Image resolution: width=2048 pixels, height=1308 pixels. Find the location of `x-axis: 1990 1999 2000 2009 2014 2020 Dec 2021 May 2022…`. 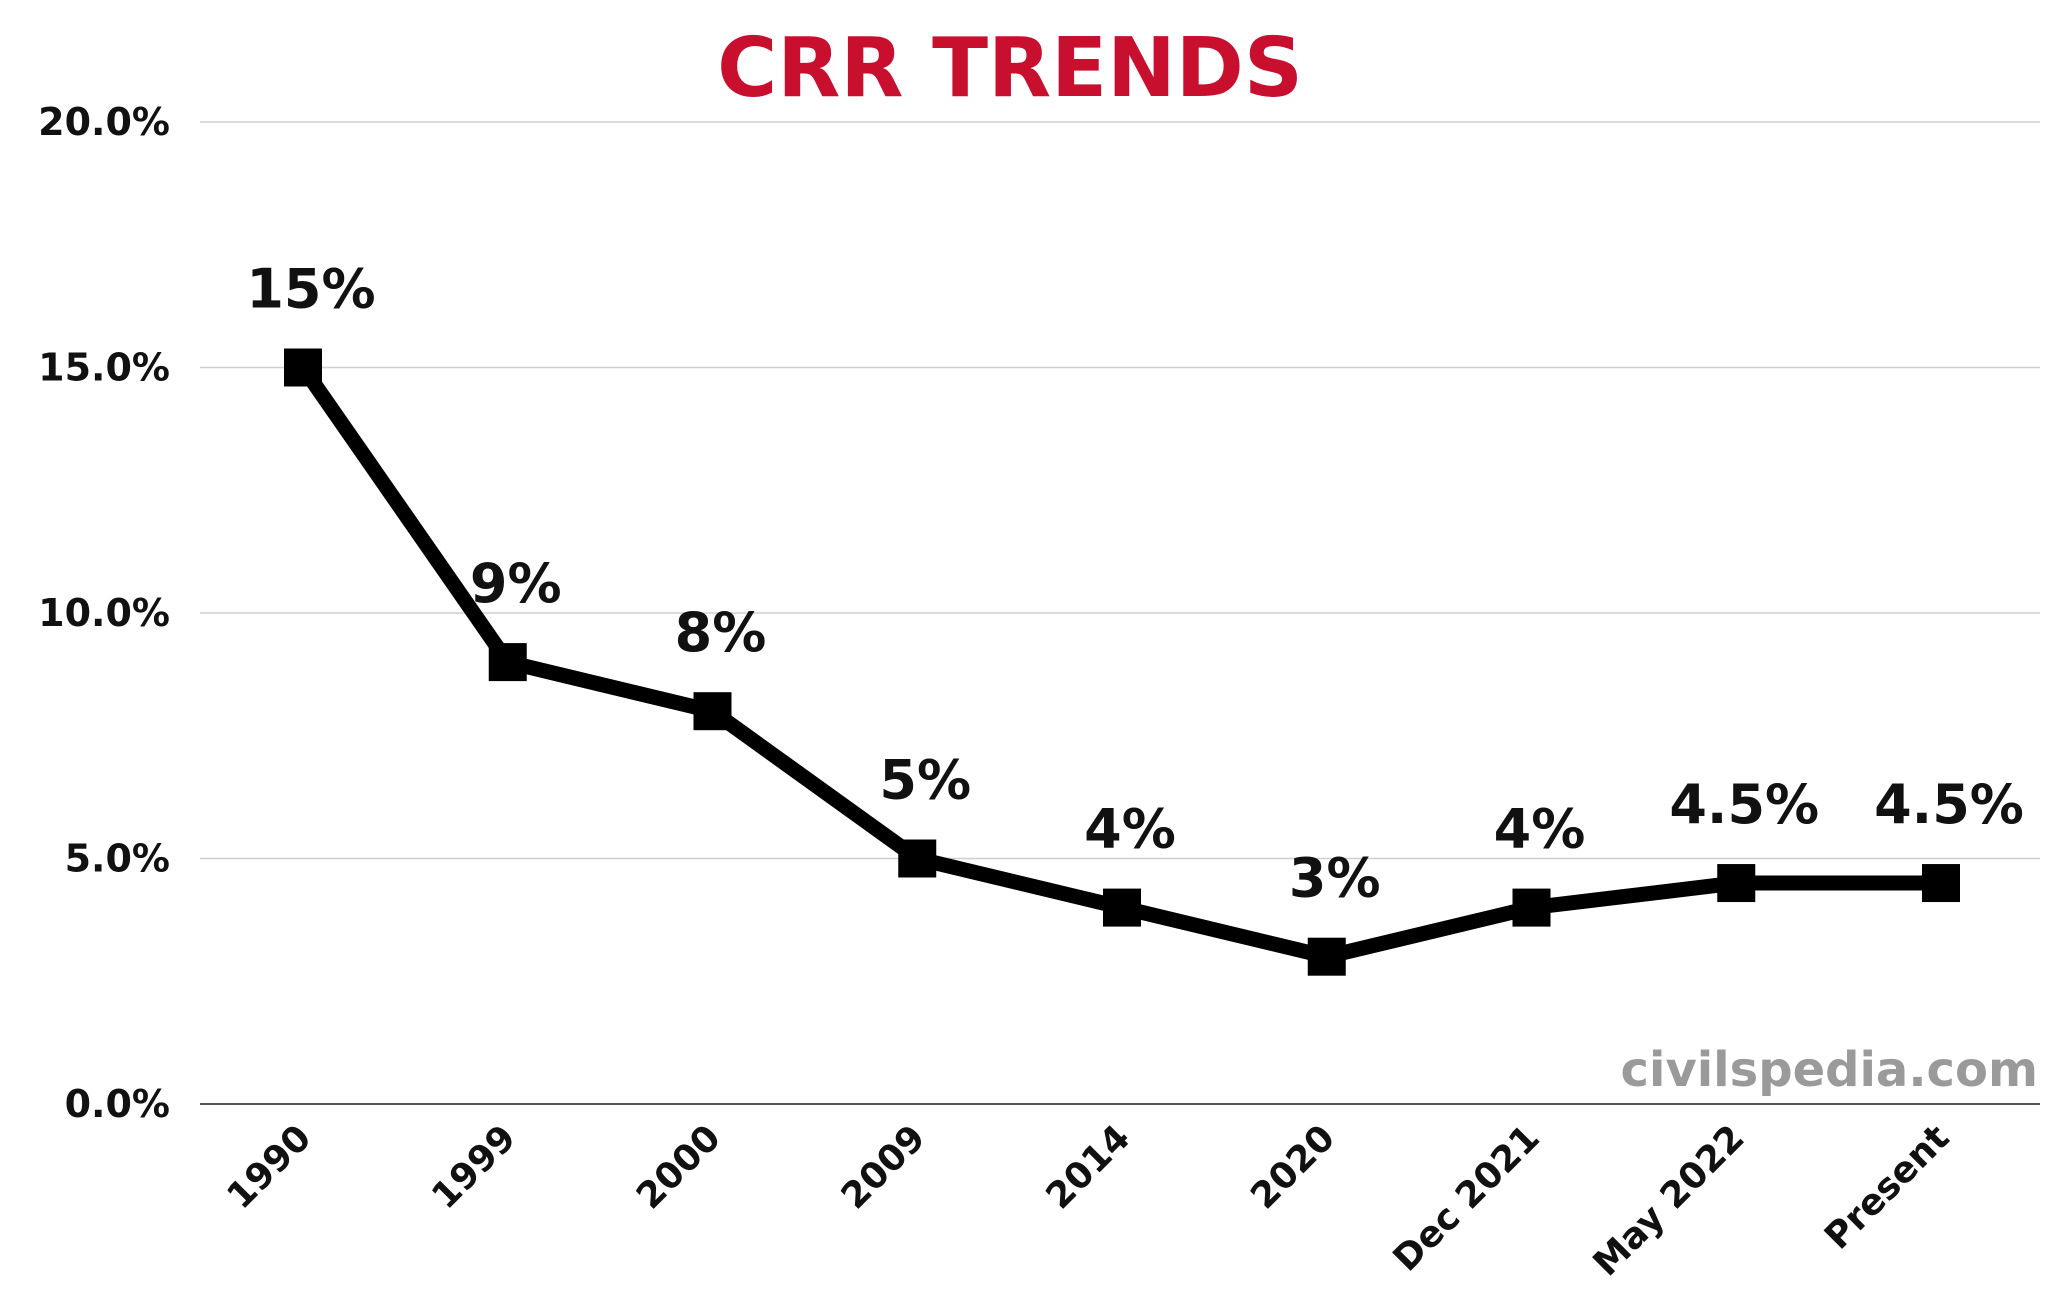

x-axis: 1990 1999 2000 2009 2014 2020 Dec 2021 May 2022… is located at coordinates (1089, 1200).